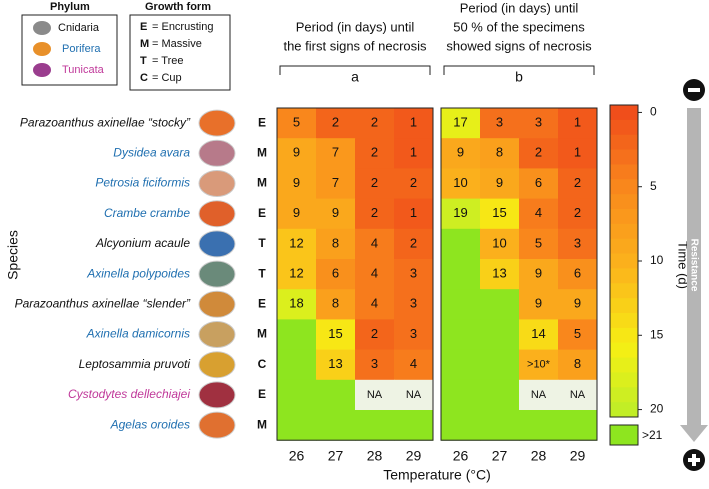 The image size is (709, 489). What do you see at coordinates (262, 364) in the screenshot?
I see `growth-form: C` at bounding box center [262, 364].